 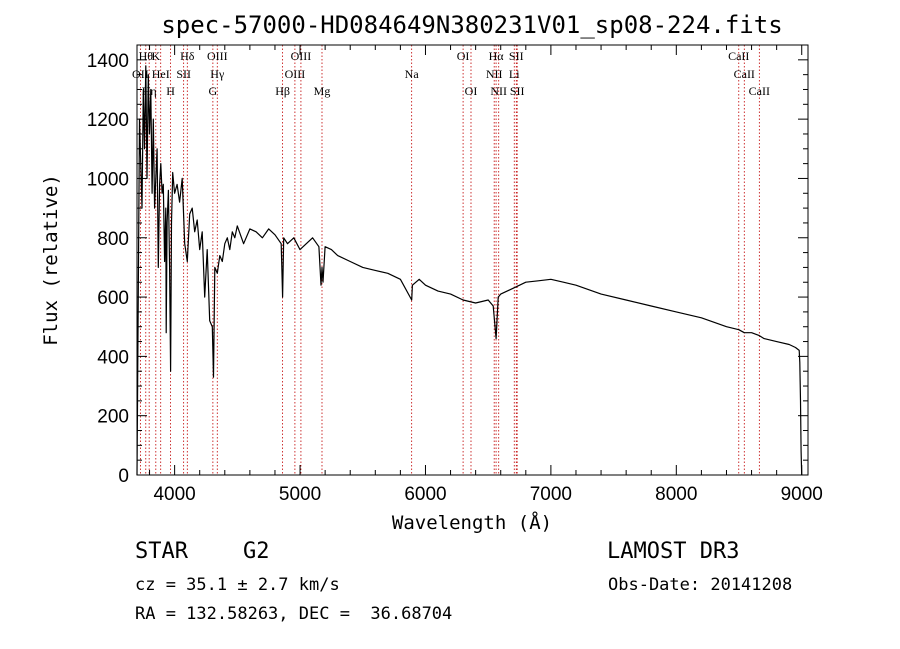 I want to click on x-tick-label: 6000, so click(x=425, y=494).